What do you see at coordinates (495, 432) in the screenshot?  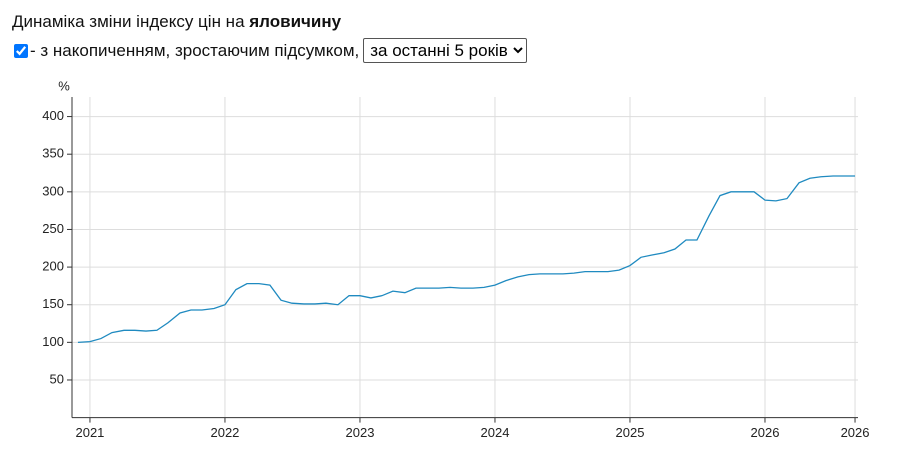 I see `x-tick-label: 2024` at bounding box center [495, 432].